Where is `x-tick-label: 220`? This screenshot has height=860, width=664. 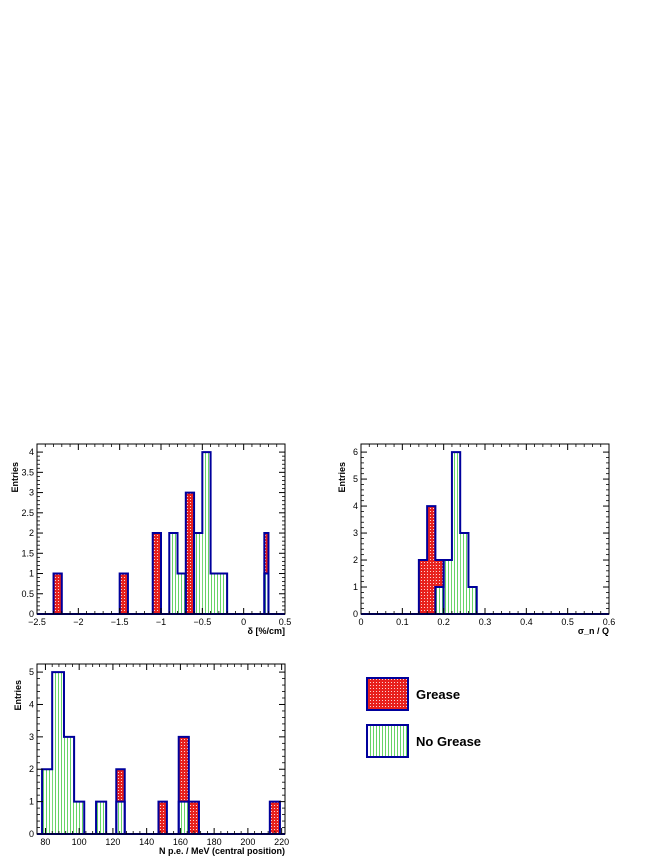
x-tick-label: 220 is located at coordinates (281, 842).